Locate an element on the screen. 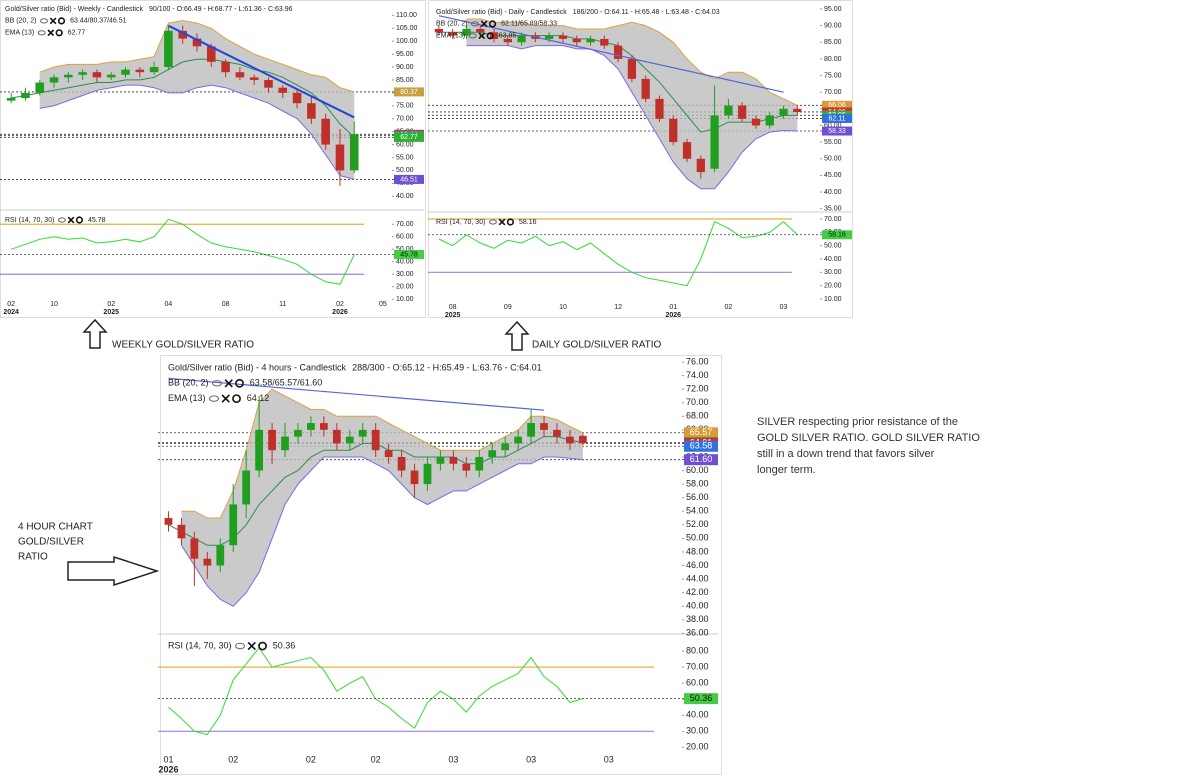  indicator-label: BB (20, 2) is located at coordinates (188, 383).